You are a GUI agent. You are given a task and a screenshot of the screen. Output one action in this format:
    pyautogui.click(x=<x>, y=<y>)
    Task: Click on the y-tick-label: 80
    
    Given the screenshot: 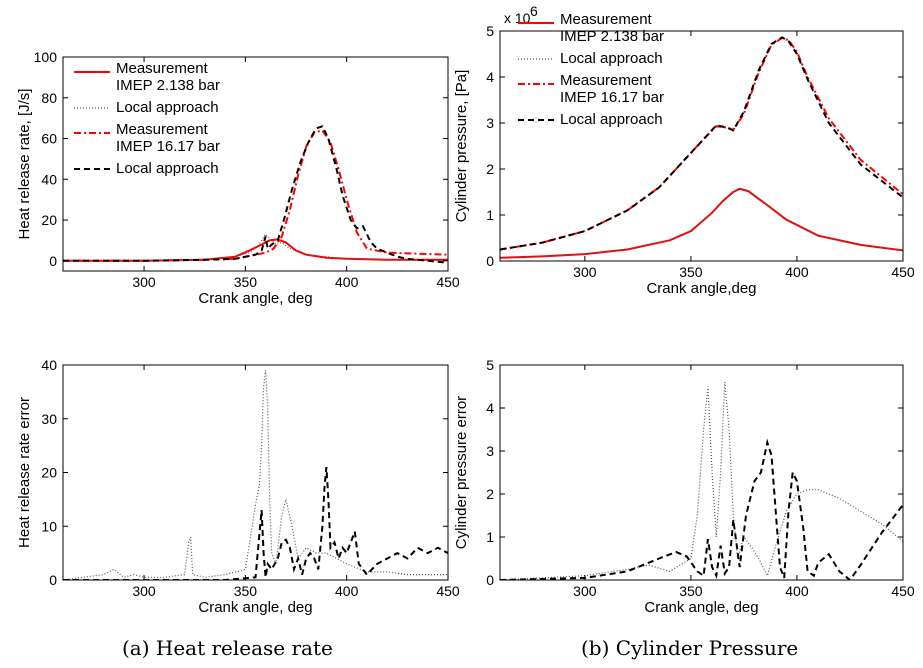 What is the action you would take?
    pyautogui.click(x=49, y=98)
    